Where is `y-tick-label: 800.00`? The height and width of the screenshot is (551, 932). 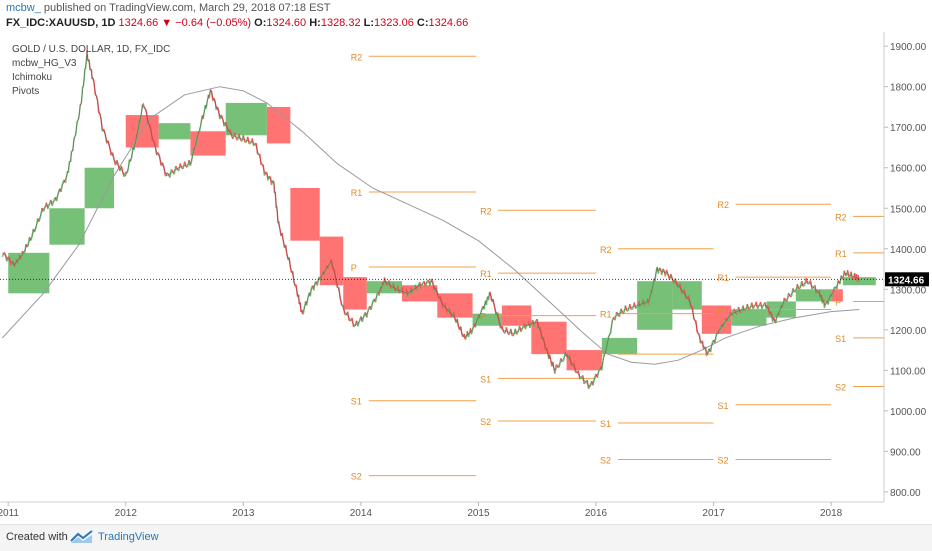
y-tick-label: 800.00 is located at coordinates (905, 493).